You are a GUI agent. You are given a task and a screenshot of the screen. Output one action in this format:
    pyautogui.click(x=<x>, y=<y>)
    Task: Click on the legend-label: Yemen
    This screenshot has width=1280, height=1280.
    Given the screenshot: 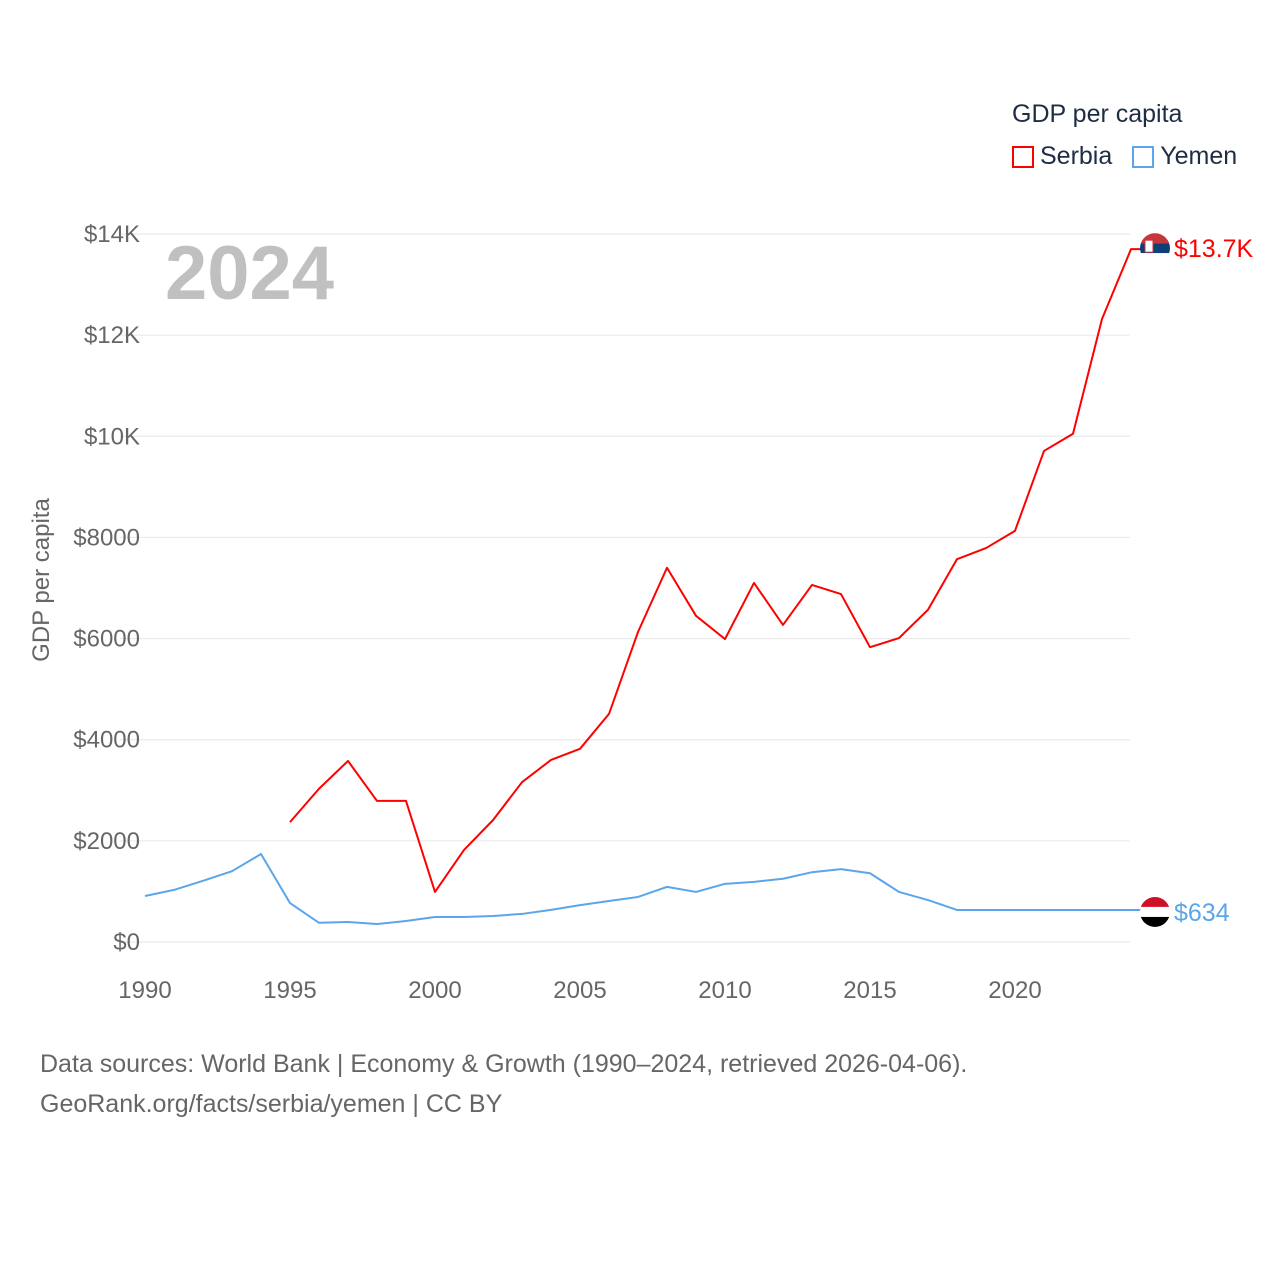 What is the action you would take?
    pyautogui.click(x=1199, y=156)
    